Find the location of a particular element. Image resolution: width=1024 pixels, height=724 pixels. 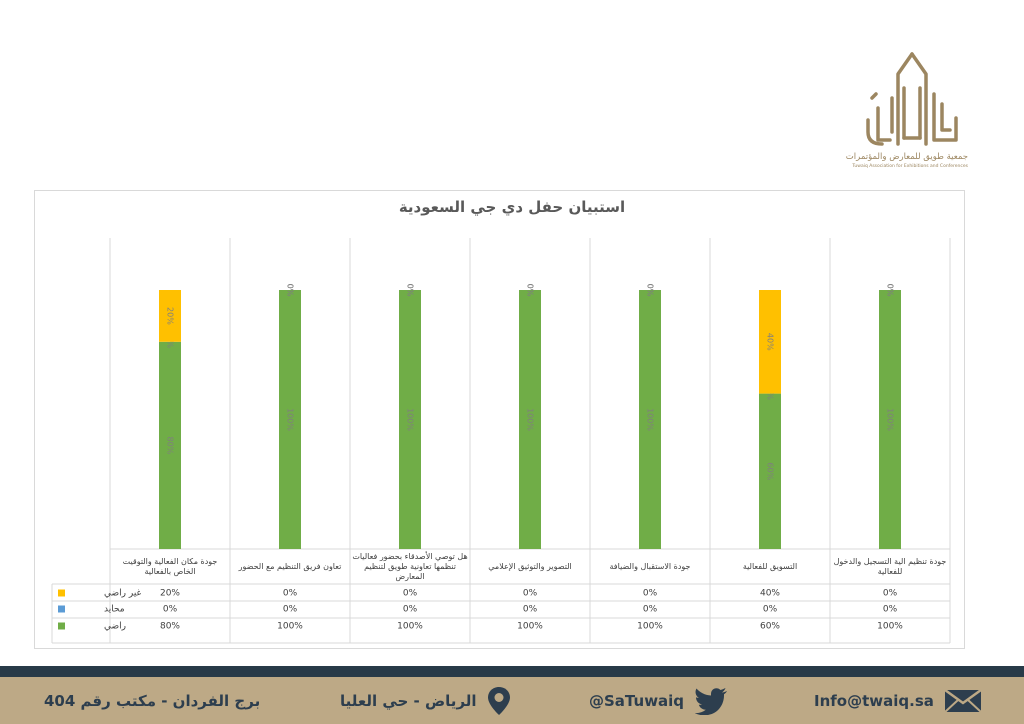

footer-location-text: الرياض - حي العليا is located at coordinates (408, 701).